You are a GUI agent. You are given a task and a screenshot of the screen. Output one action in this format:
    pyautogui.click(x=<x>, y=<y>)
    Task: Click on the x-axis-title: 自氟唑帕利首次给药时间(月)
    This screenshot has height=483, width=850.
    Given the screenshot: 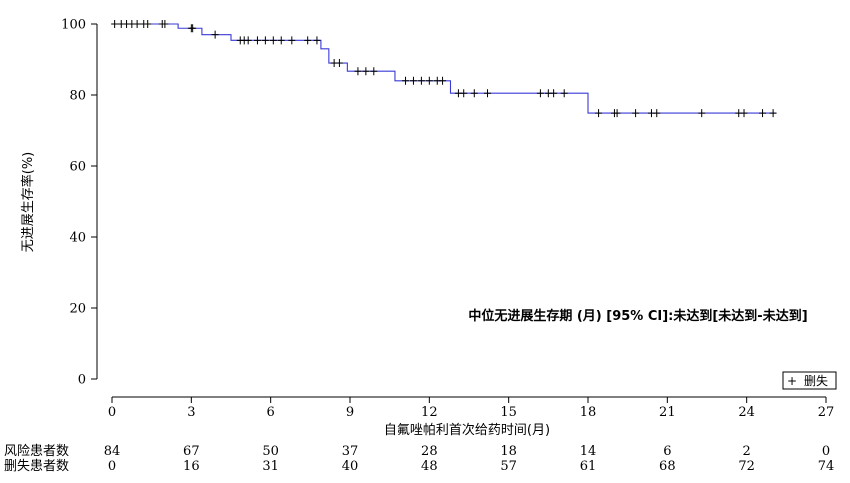 What is the action you would take?
    pyautogui.click(x=467, y=430)
    